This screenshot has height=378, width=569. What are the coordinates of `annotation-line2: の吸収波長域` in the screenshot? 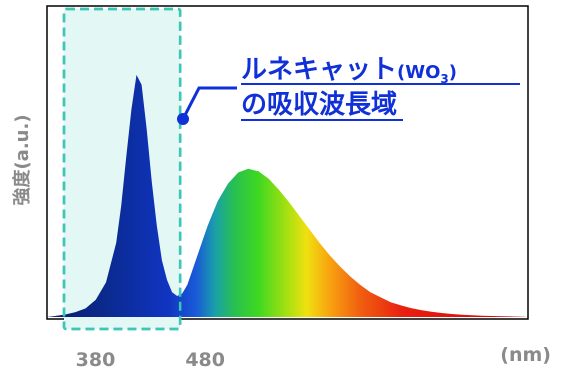 It's located at (319, 105).